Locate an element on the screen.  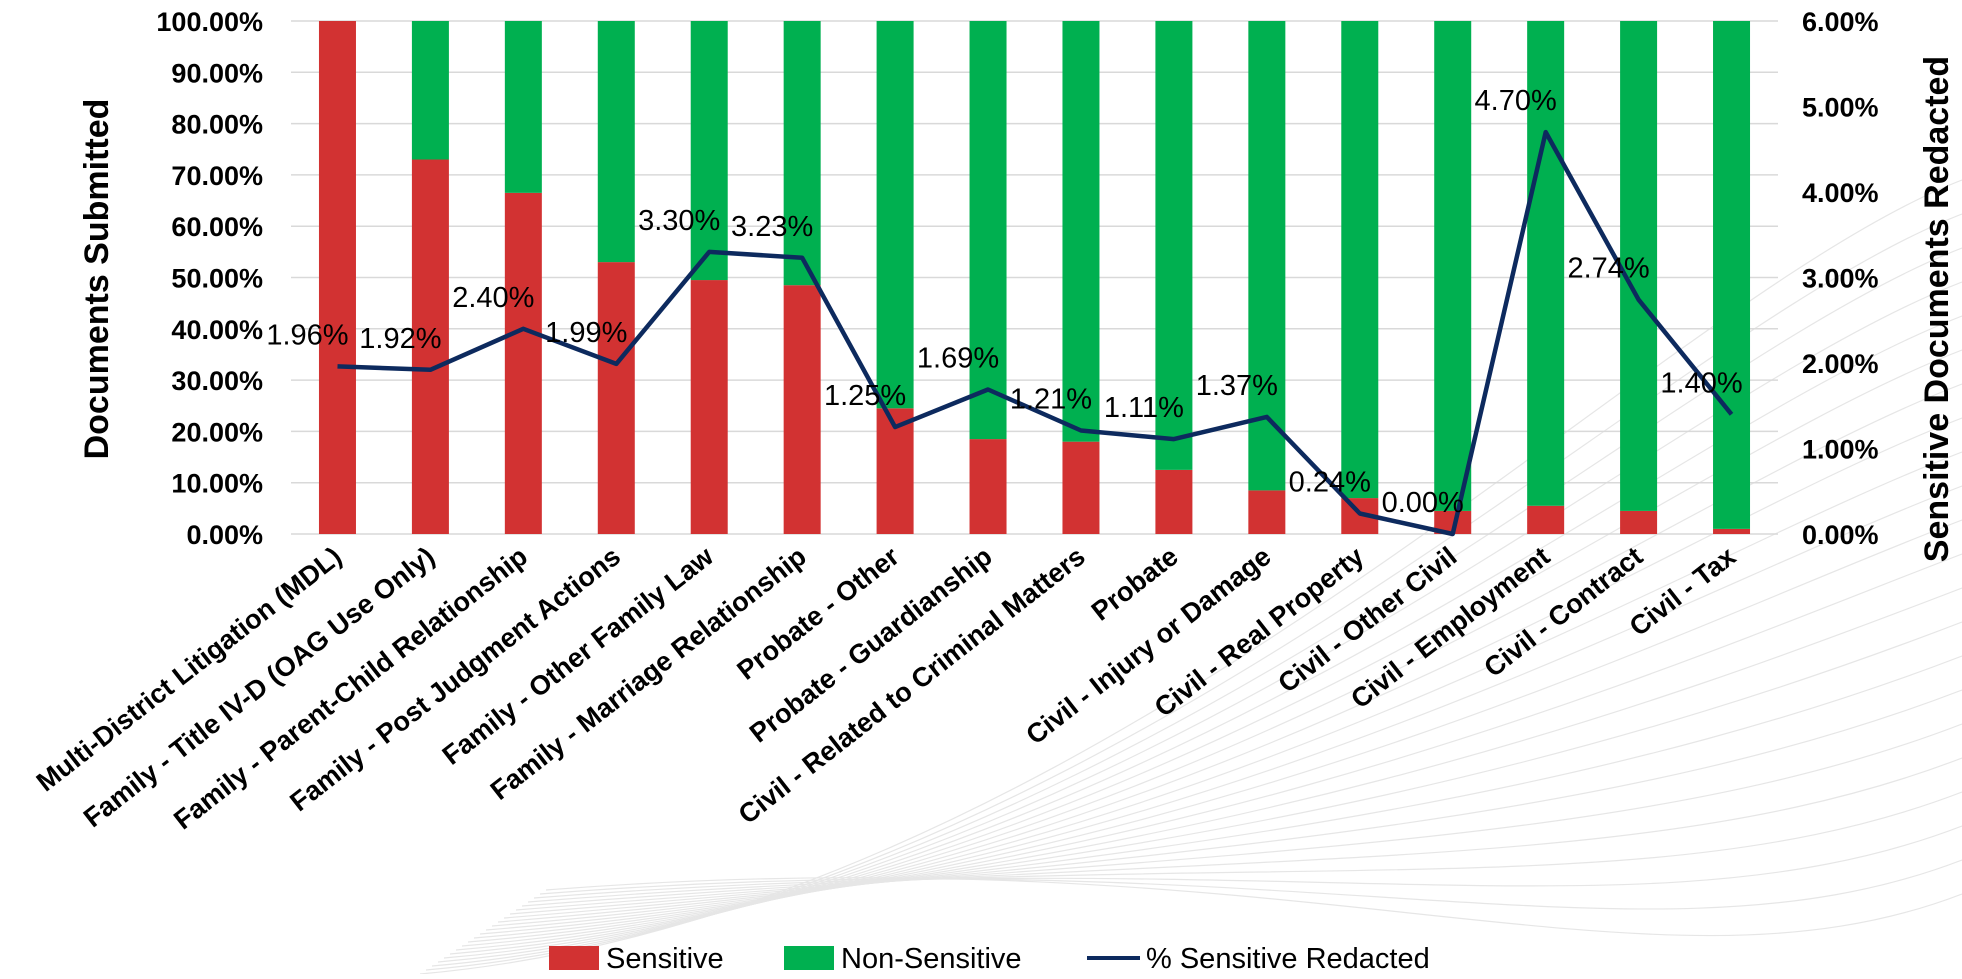
data-label: 1.92% is located at coordinates (400, 339).